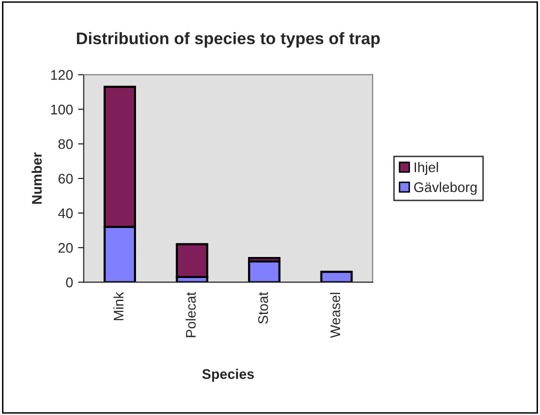 This screenshot has height=415, width=540. I want to click on x-axis-title: Species, so click(228, 375).